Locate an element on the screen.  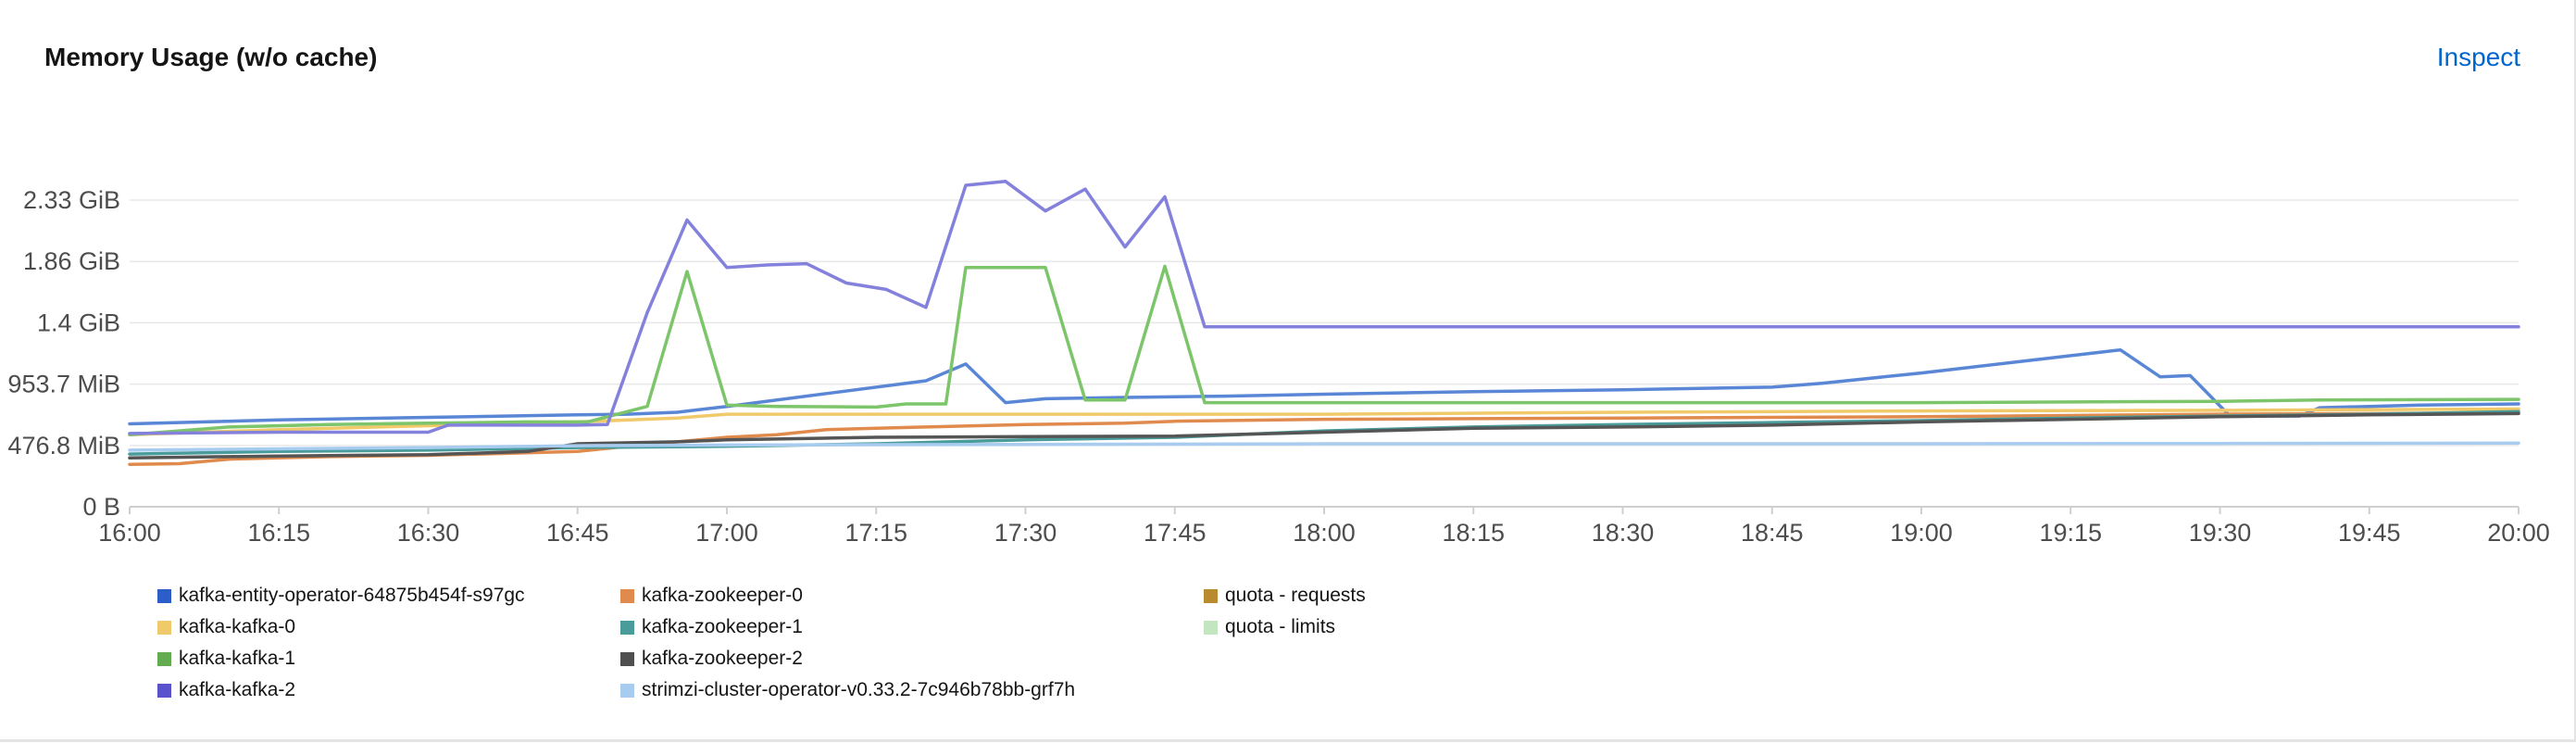
x-tick-label: 16:00 is located at coordinates (129, 533).